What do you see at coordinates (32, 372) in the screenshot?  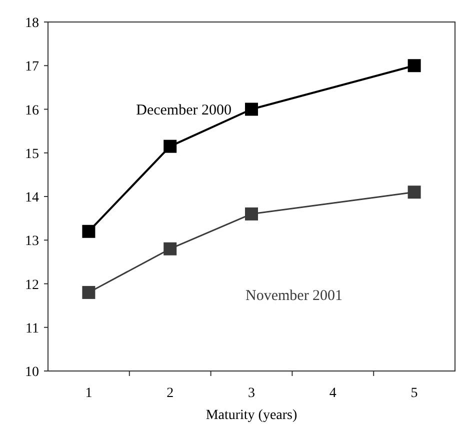 I see `y-tick-label: 10` at bounding box center [32, 372].